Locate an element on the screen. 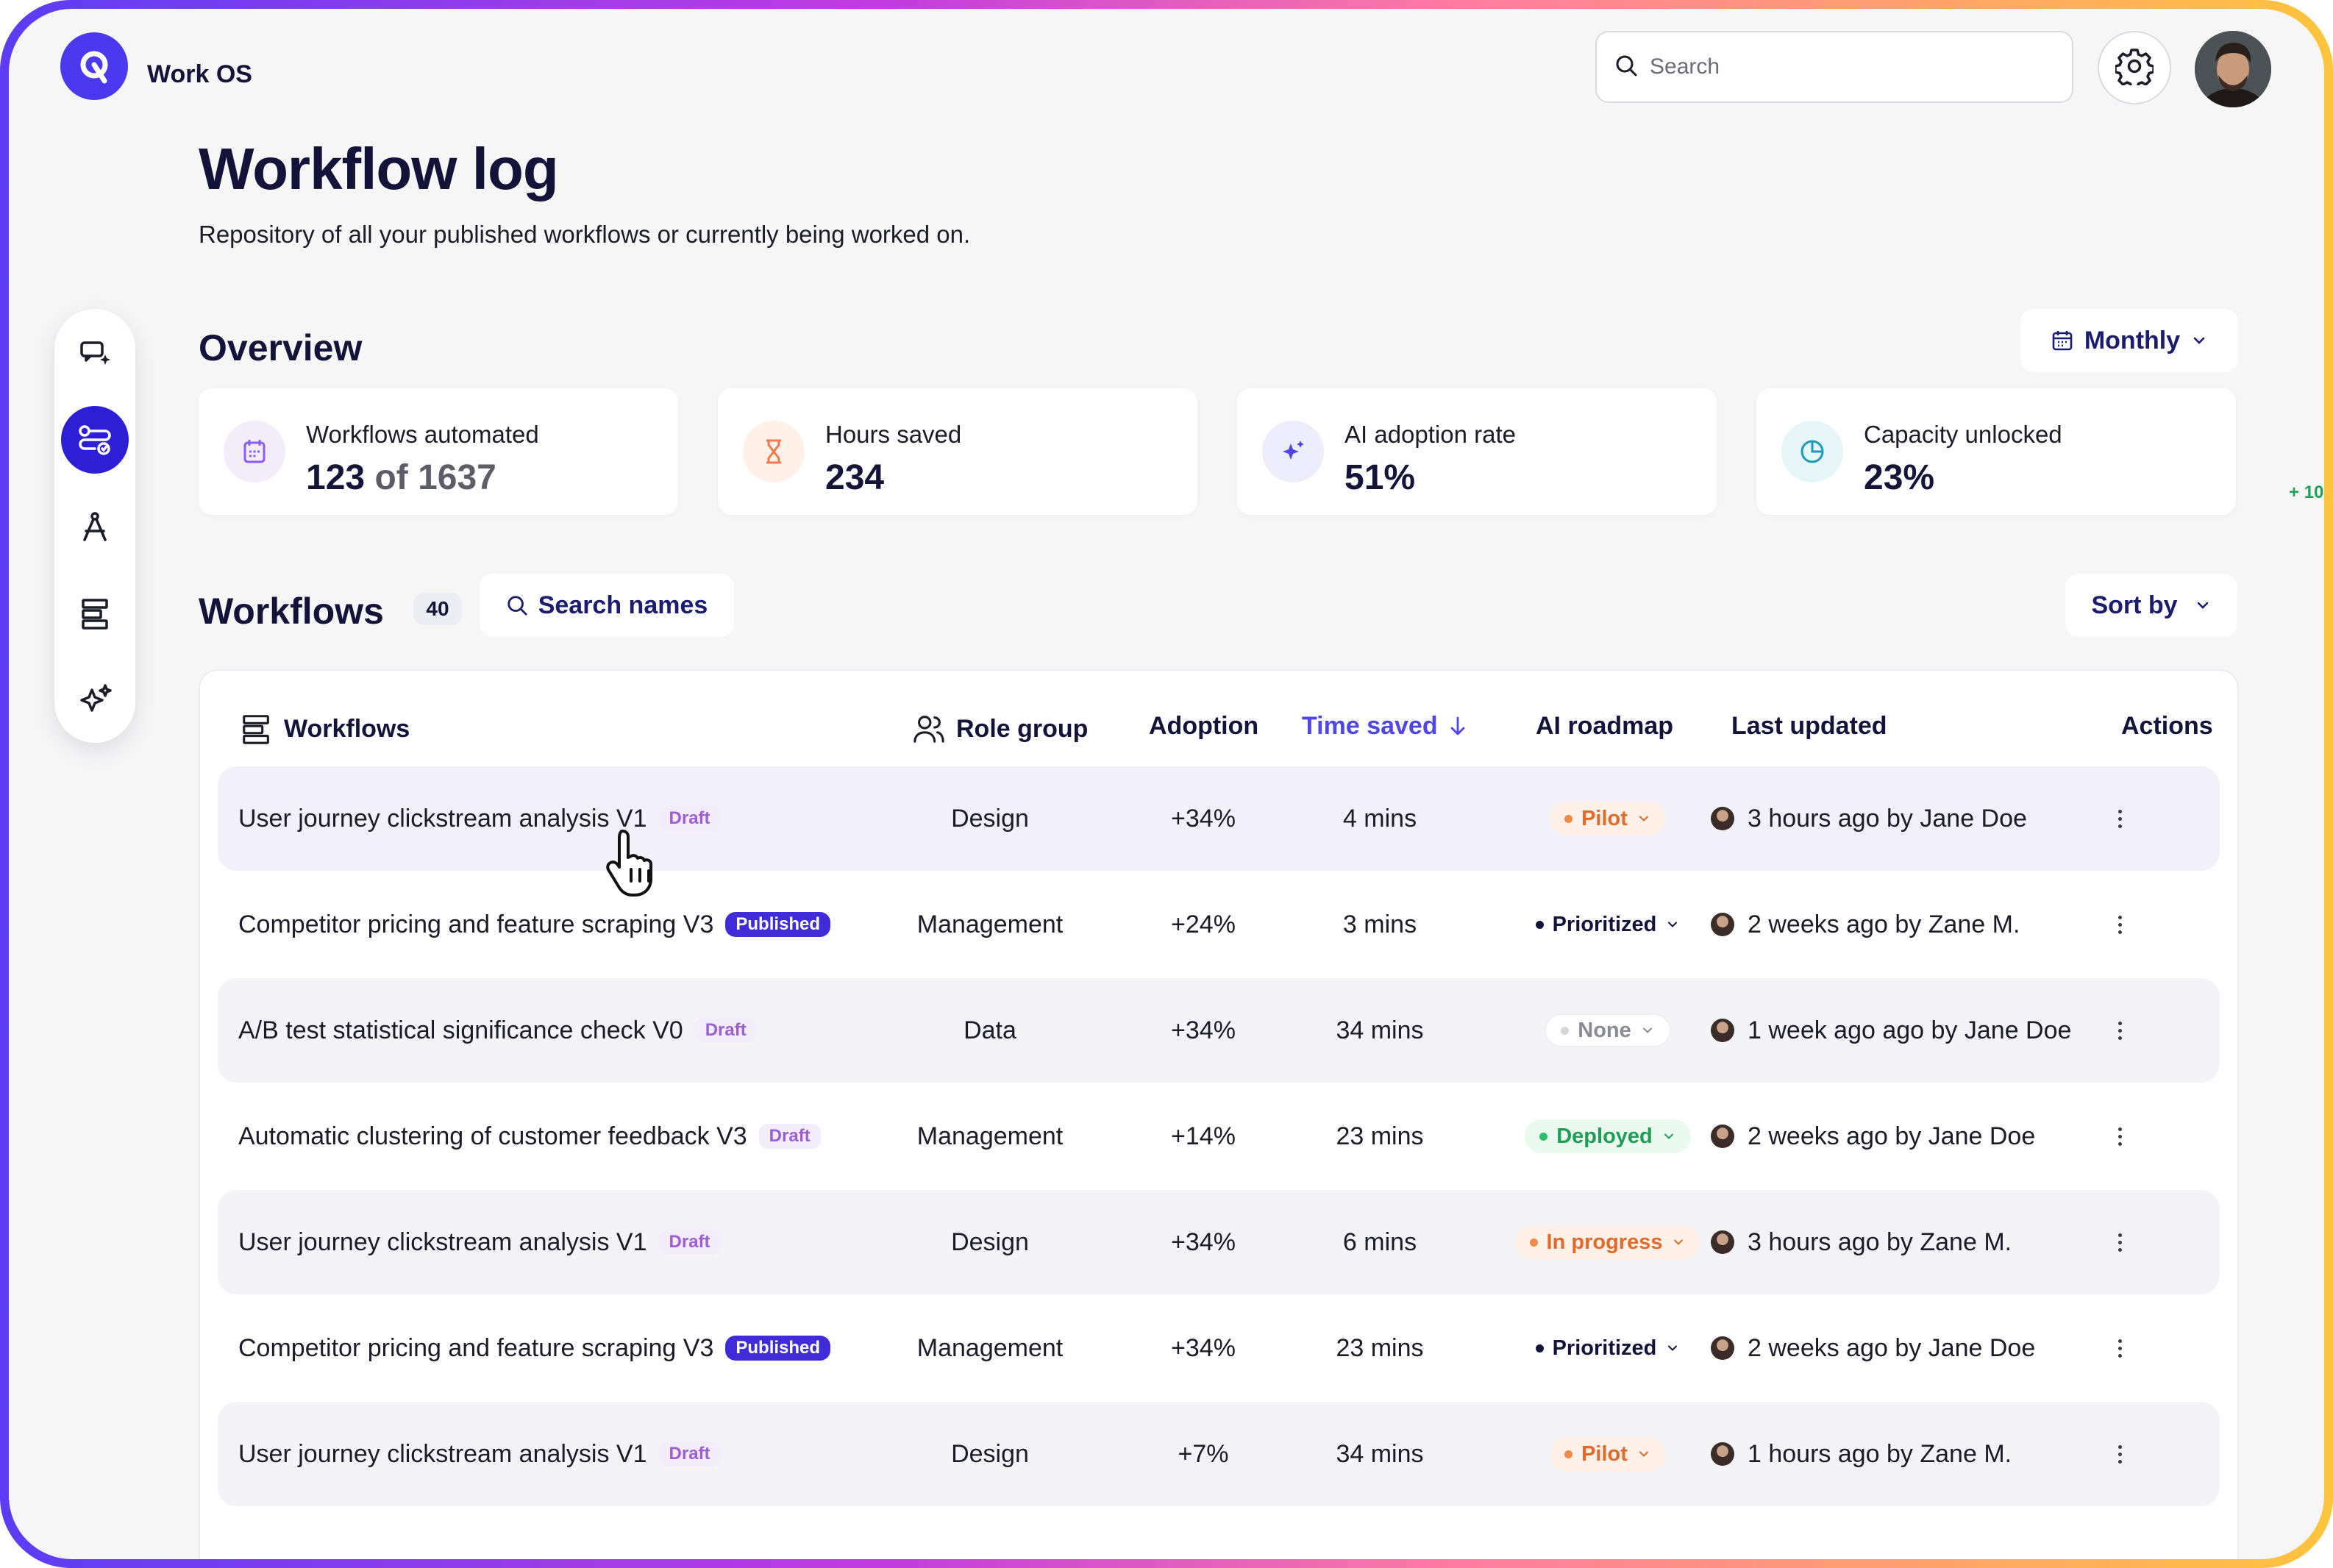  roadmap-status-dropdown: In progress is located at coordinates (1608, 1242).